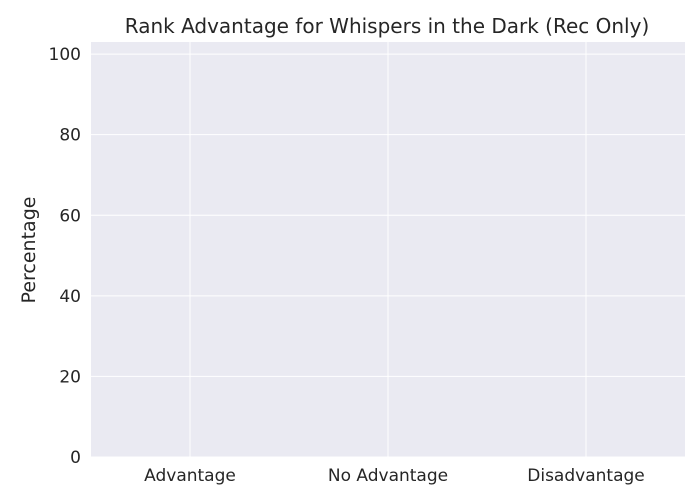  Describe the element at coordinates (70, 377) in the screenshot. I see `y-tick-label: 20` at that location.